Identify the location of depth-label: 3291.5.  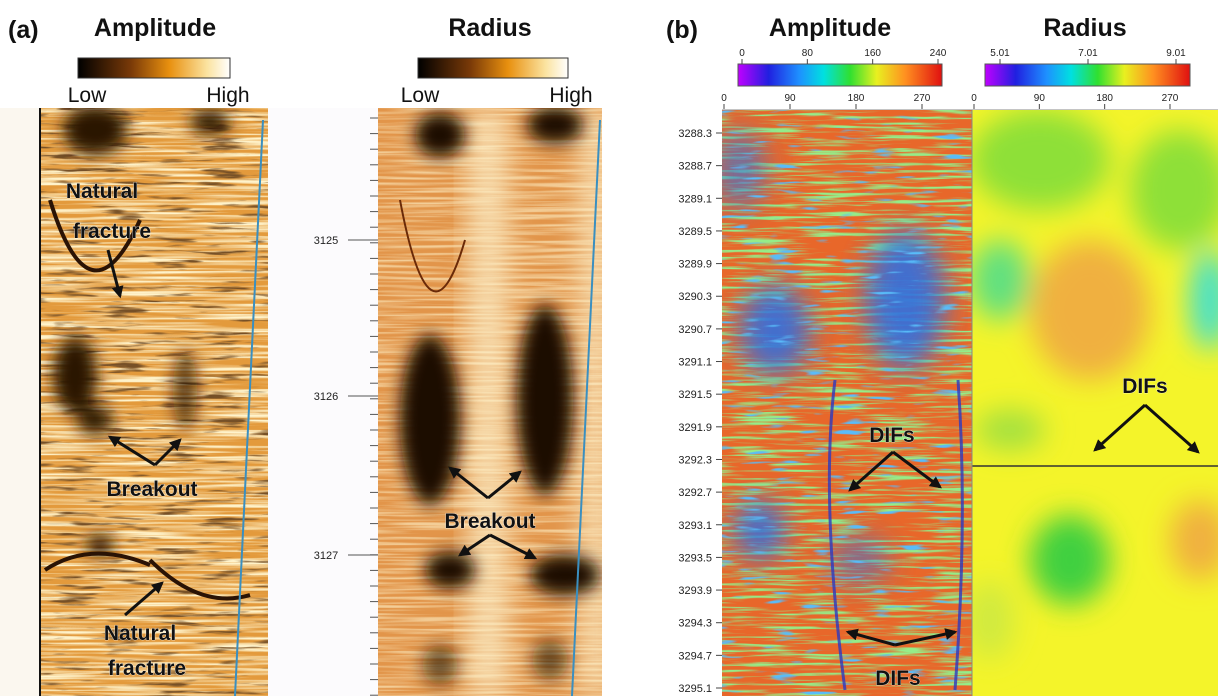
(695, 395).